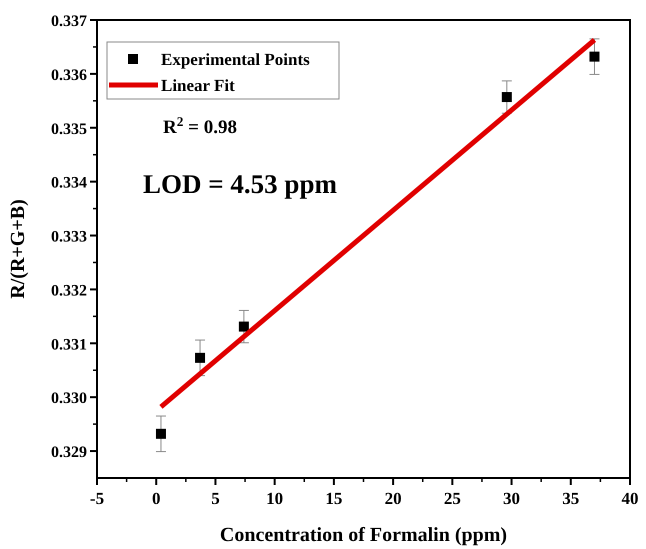 The height and width of the screenshot is (549, 646). Describe the element at coordinates (69, 399) in the screenshot. I see `y-tick-label: 0.330` at that location.